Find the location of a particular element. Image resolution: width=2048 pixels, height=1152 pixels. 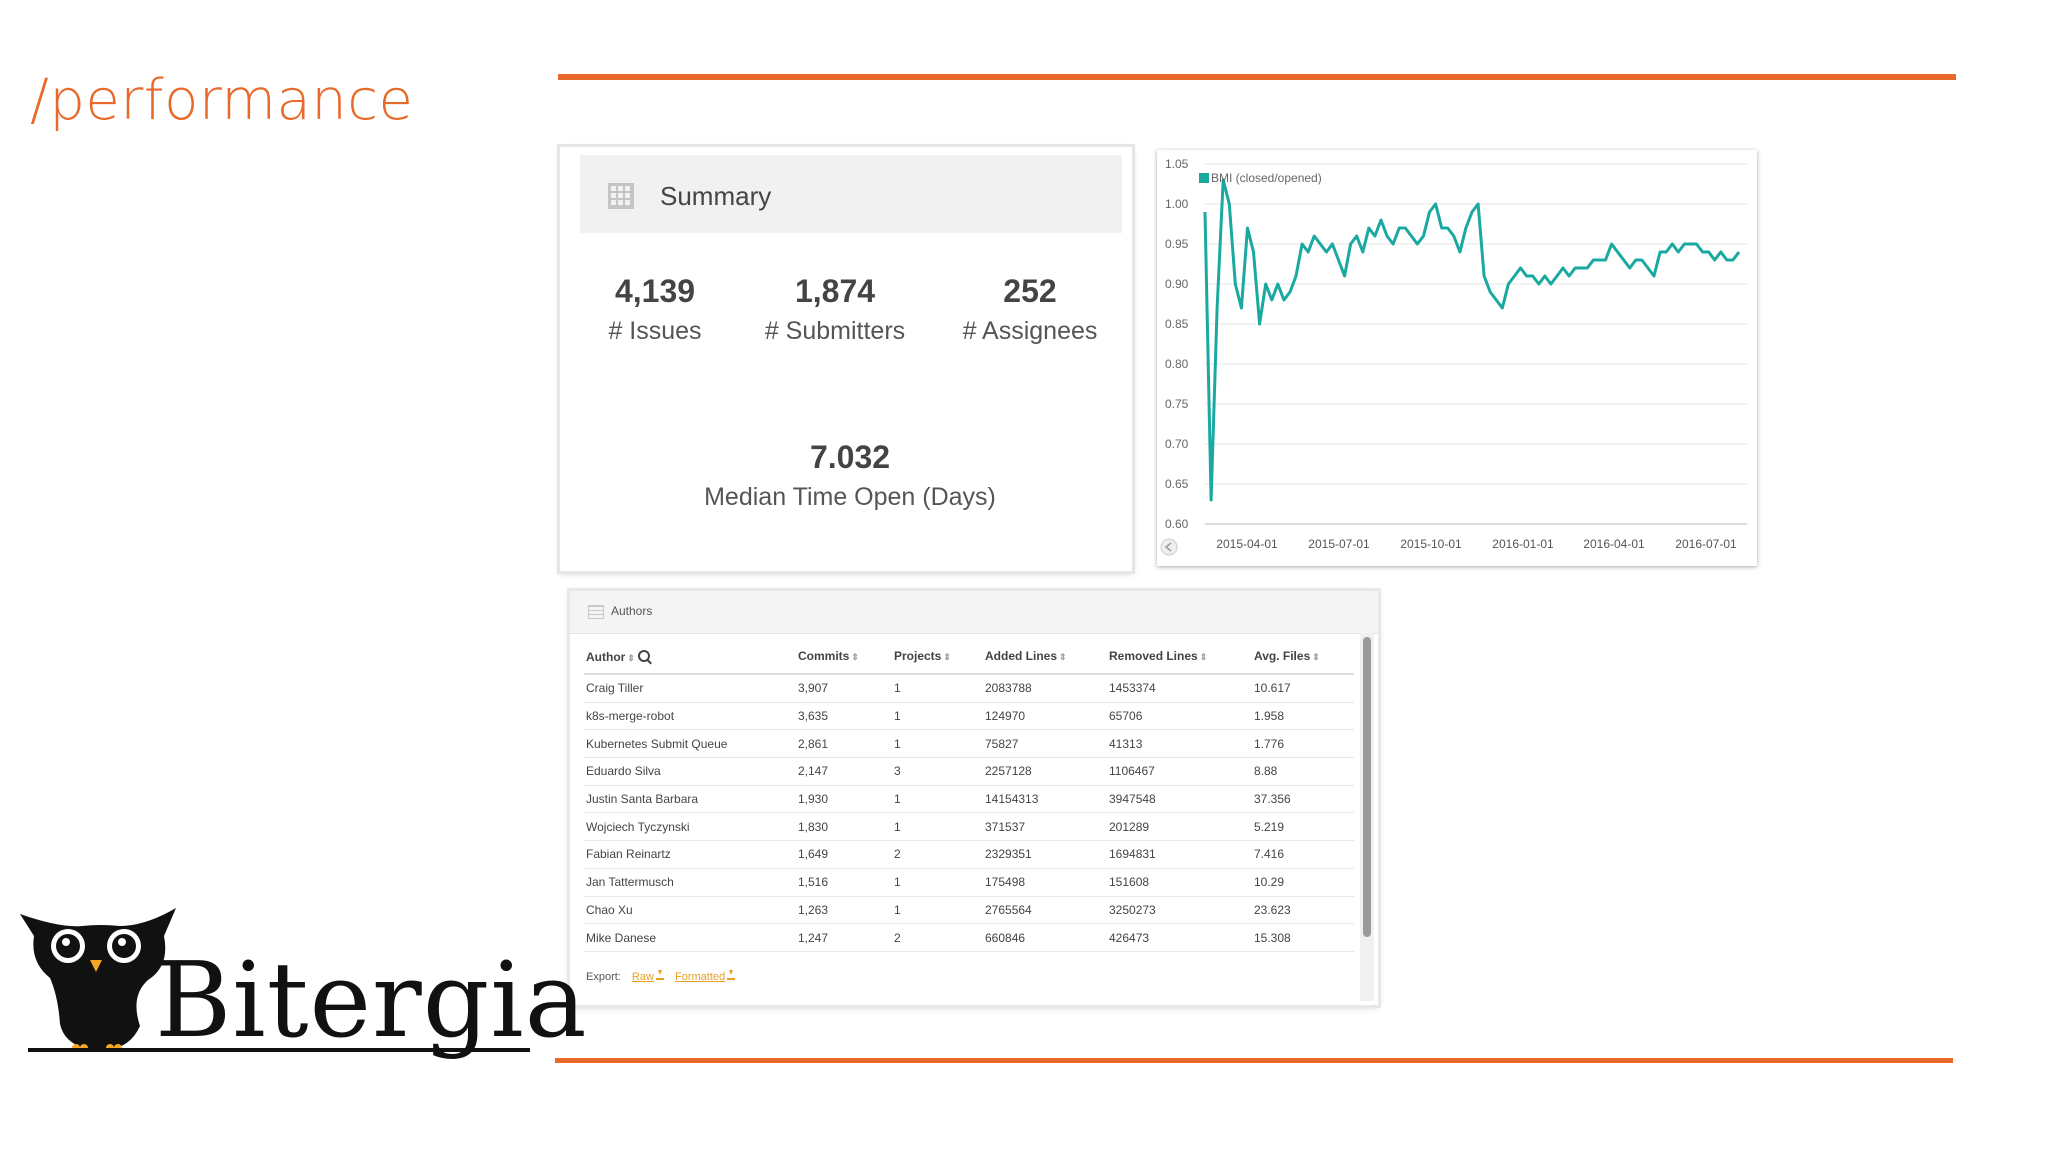

cell-commits: 1,830 is located at coordinates (844, 827).